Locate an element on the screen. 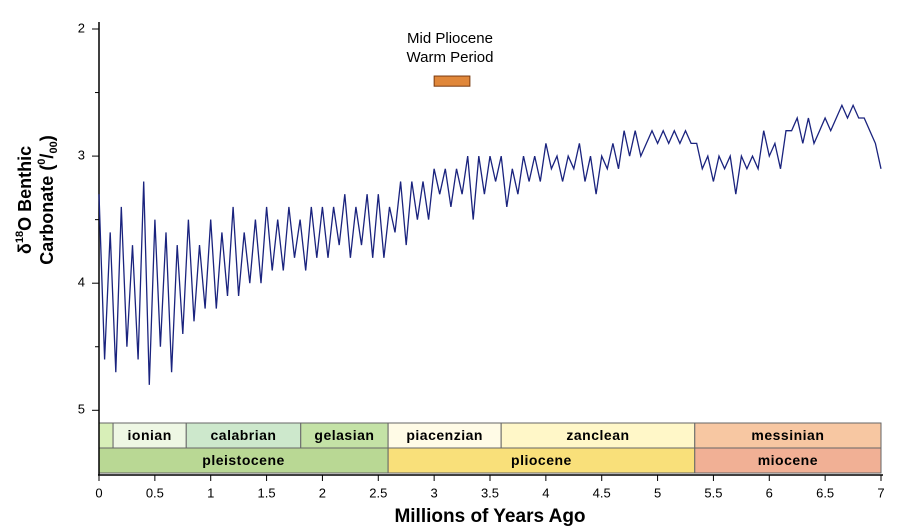 The height and width of the screenshot is (530, 900). stage-label: ionian is located at coordinates (150, 435).